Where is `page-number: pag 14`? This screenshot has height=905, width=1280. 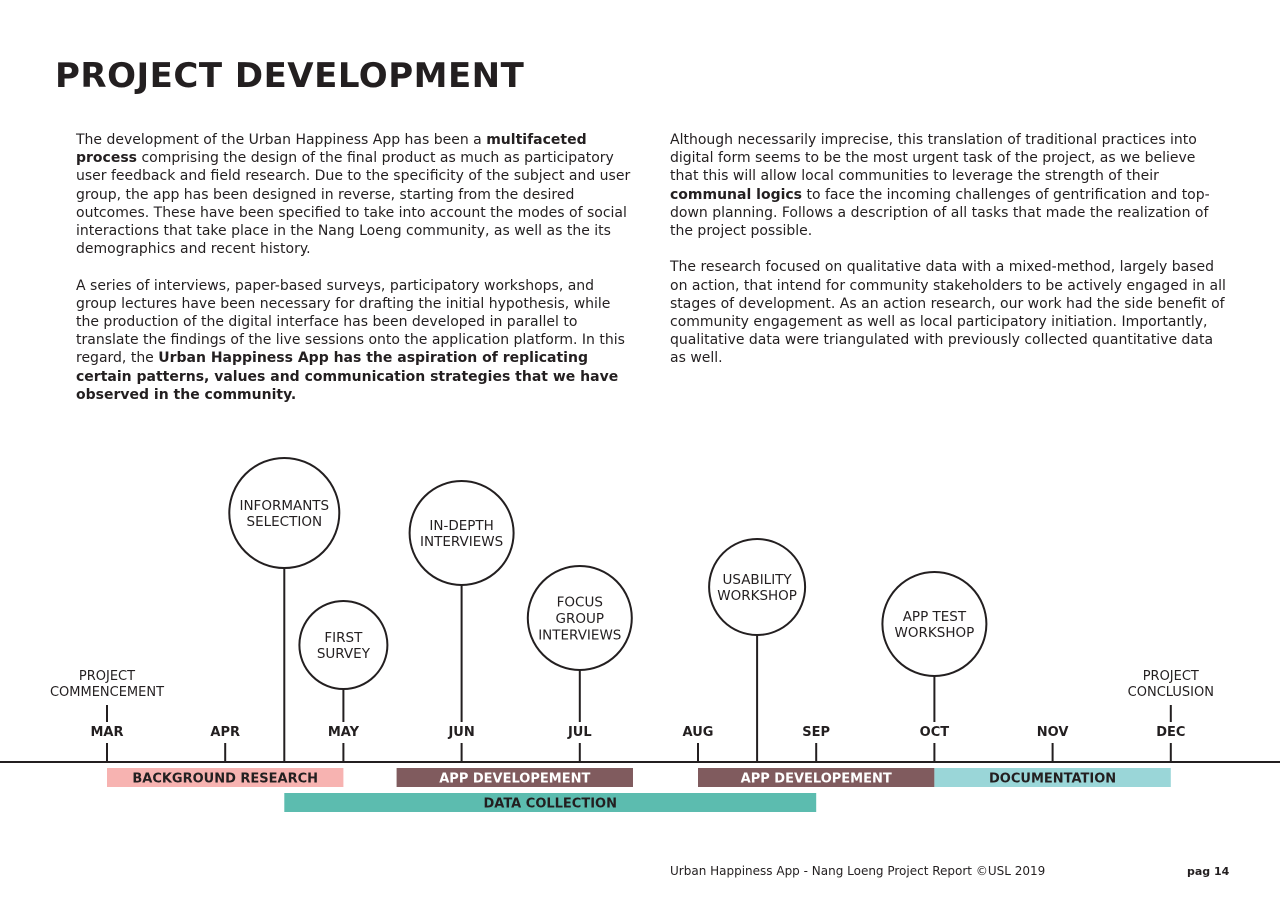
page-number: pag 14 is located at coordinates (1208, 871).